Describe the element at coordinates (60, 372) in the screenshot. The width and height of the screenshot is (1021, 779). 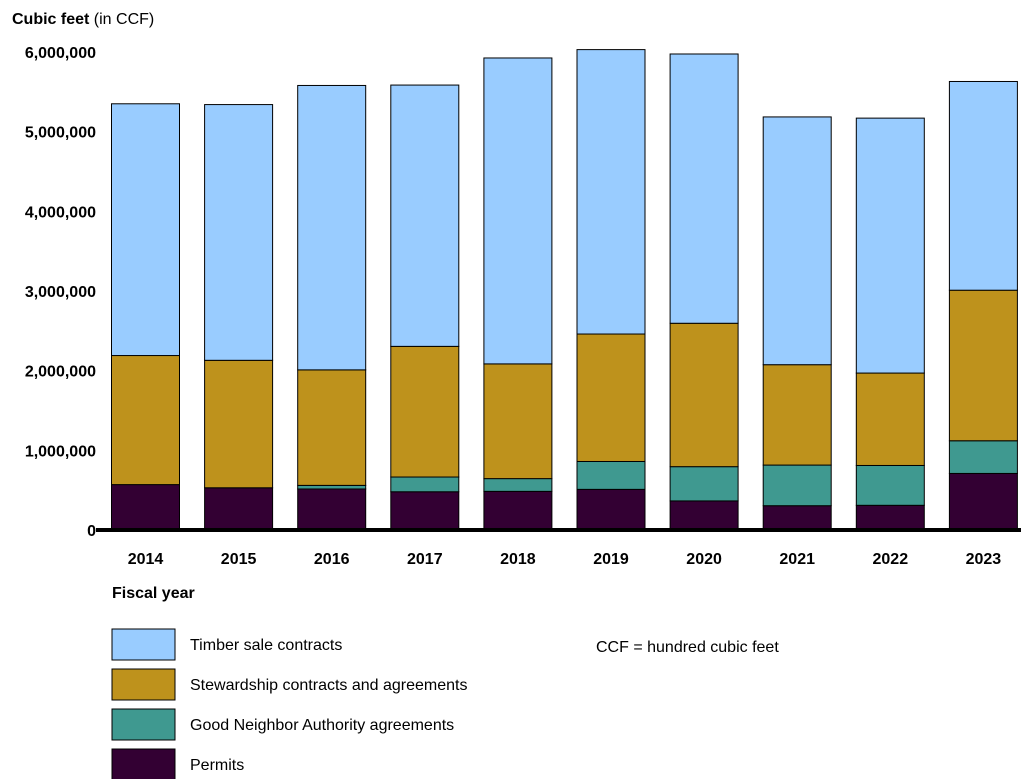
I see `y-tick-label: 2,000,000` at that location.